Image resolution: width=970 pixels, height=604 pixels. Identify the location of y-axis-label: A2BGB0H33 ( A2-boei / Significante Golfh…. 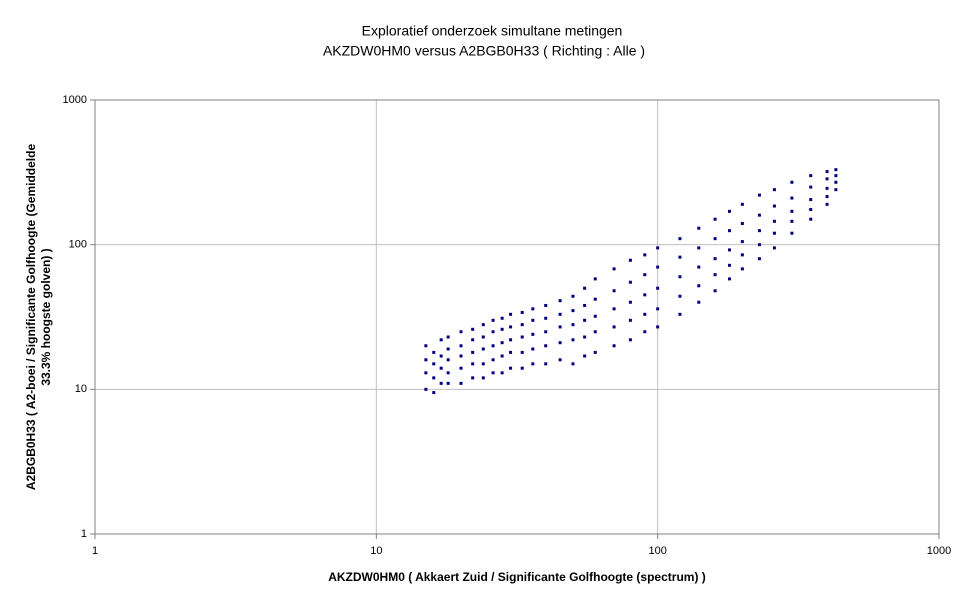
(38, 317).